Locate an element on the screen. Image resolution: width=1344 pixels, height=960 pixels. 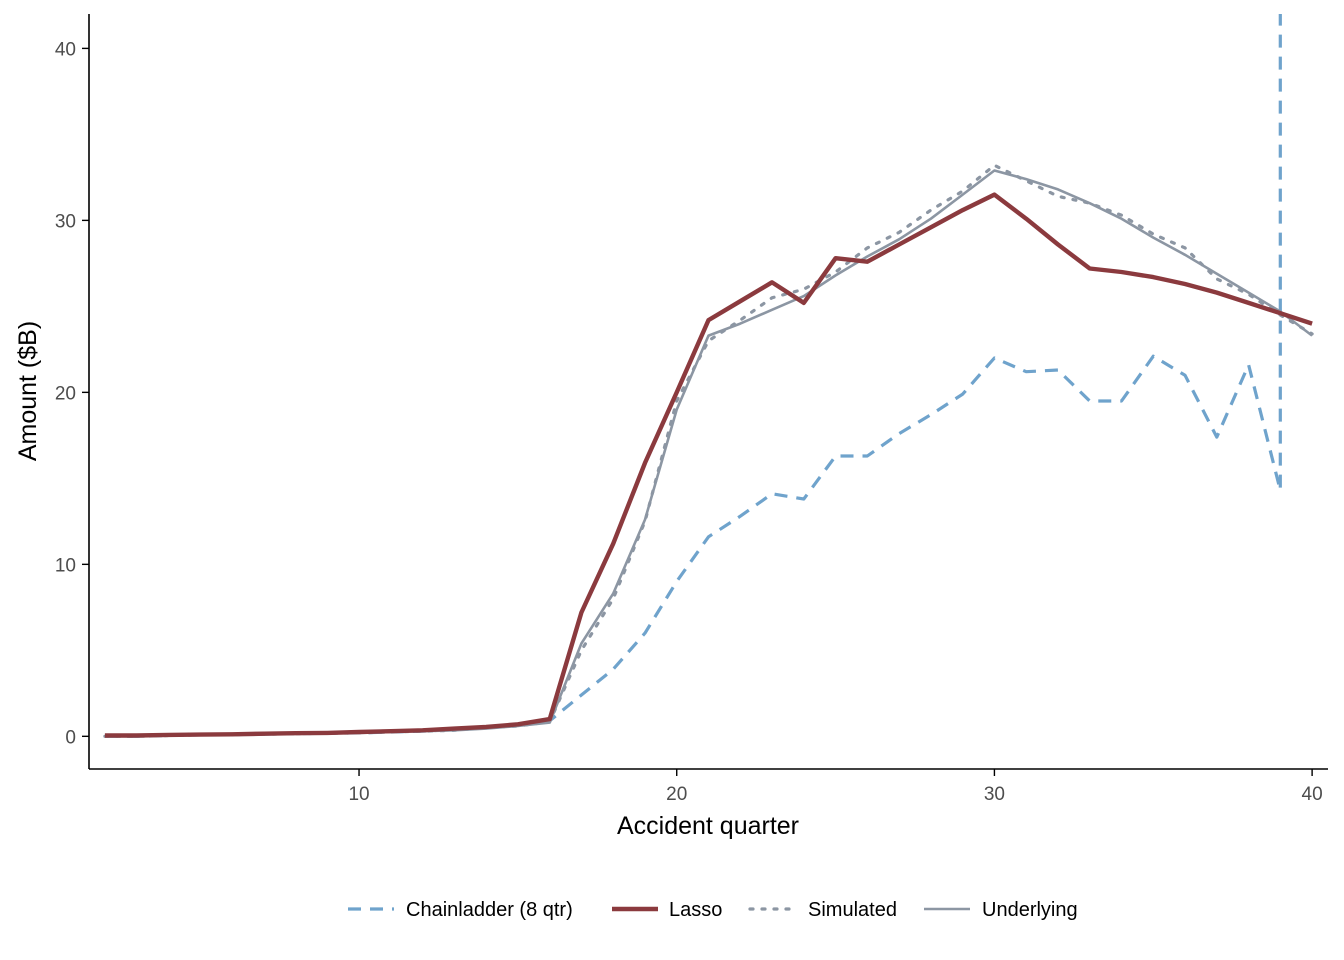
x-ticks: 10 20 30 40 is located at coordinates (835, 787).